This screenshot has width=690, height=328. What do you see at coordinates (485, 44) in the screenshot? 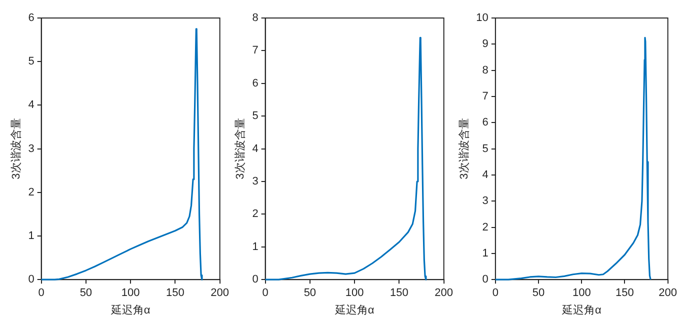
I see `y-tick-label: 9` at bounding box center [485, 44].